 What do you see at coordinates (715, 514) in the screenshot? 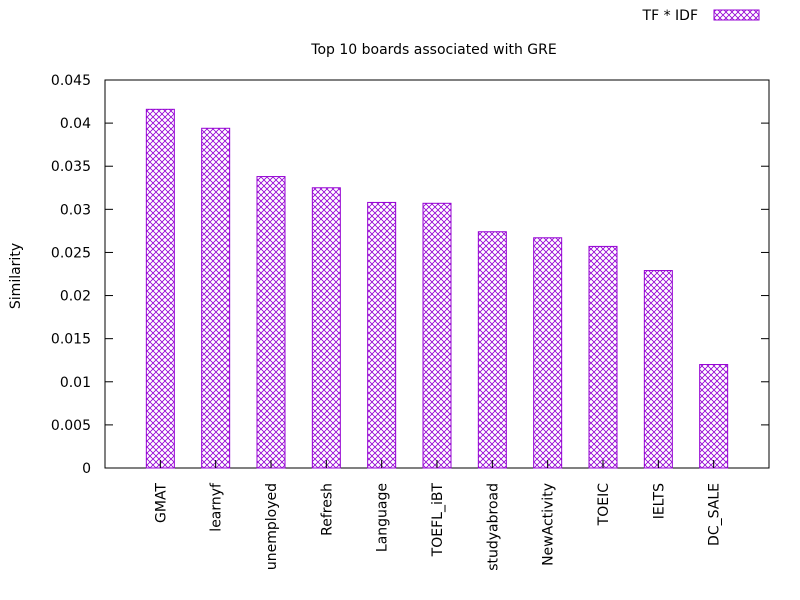
I see `x-tick-label: DC_SALE` at bounding box center [715, 514].